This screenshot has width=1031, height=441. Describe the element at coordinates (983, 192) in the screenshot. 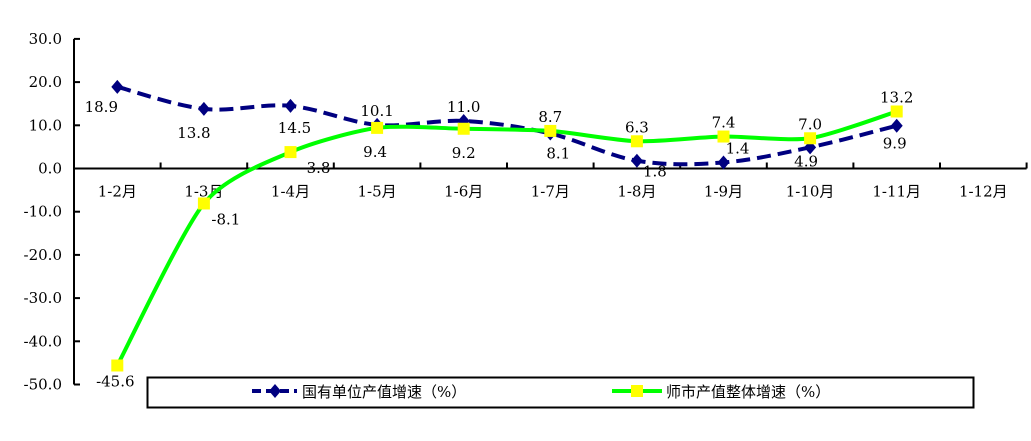

I see `x-tick-label: 1-12月` at that location.